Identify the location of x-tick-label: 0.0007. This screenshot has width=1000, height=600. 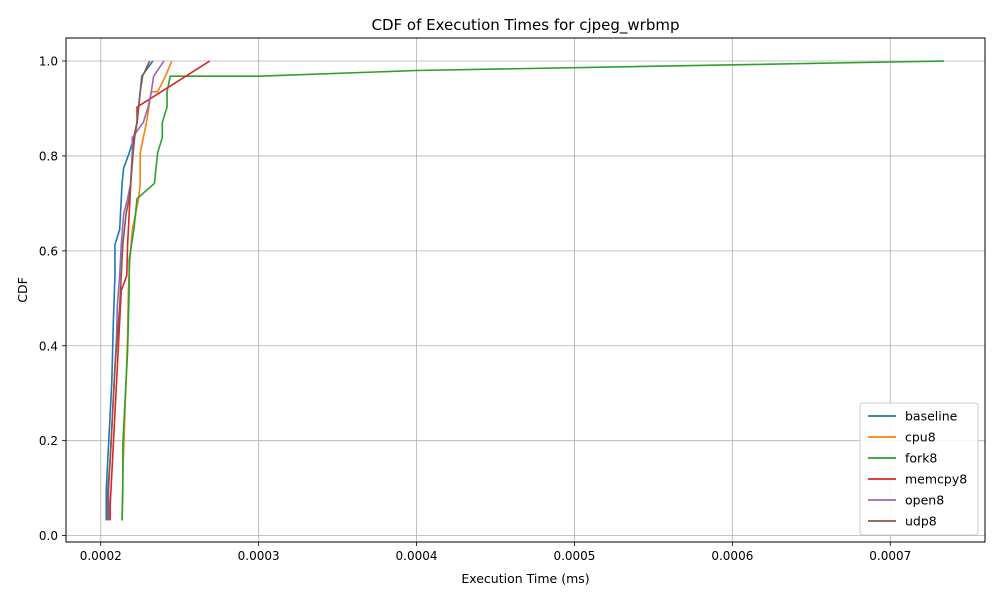
(890, 556).